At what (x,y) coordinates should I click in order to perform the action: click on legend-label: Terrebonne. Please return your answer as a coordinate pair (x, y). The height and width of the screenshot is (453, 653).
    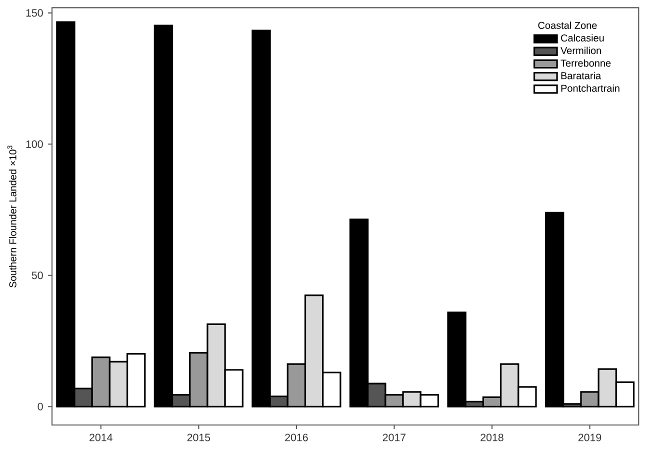
    Looking at the image, I should click on (585, 63).